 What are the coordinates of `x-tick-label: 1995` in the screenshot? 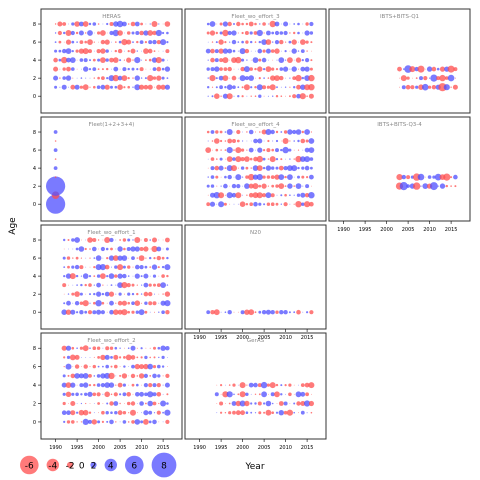 It's located at (221, 338).